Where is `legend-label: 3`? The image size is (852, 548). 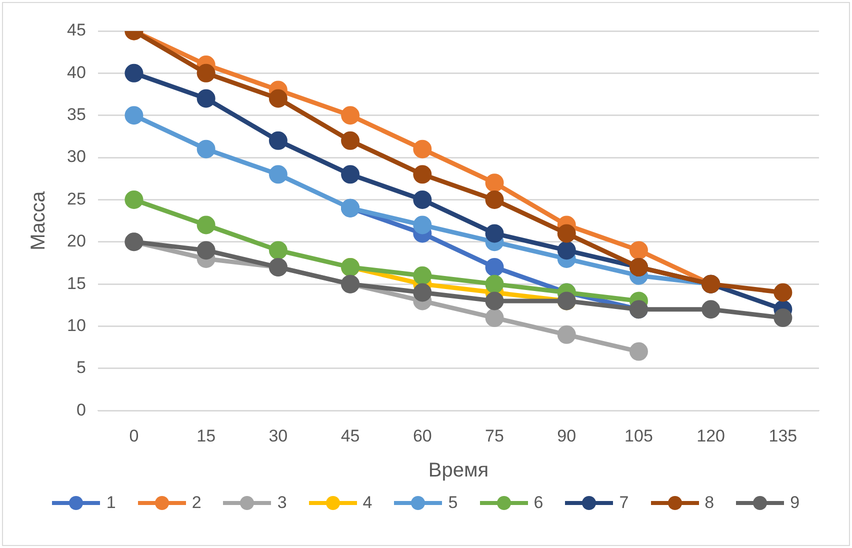 legend-label: 3 is located at coordinates (282, 503).